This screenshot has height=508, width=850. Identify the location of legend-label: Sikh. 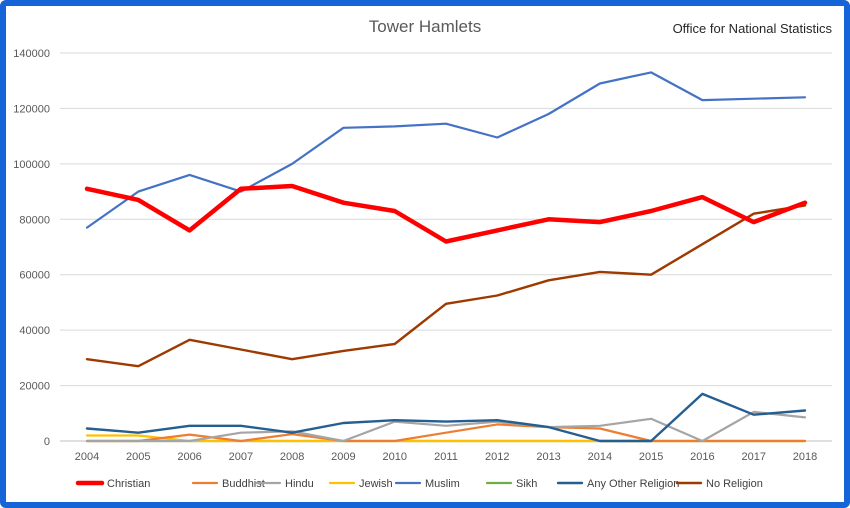
(526, 484).